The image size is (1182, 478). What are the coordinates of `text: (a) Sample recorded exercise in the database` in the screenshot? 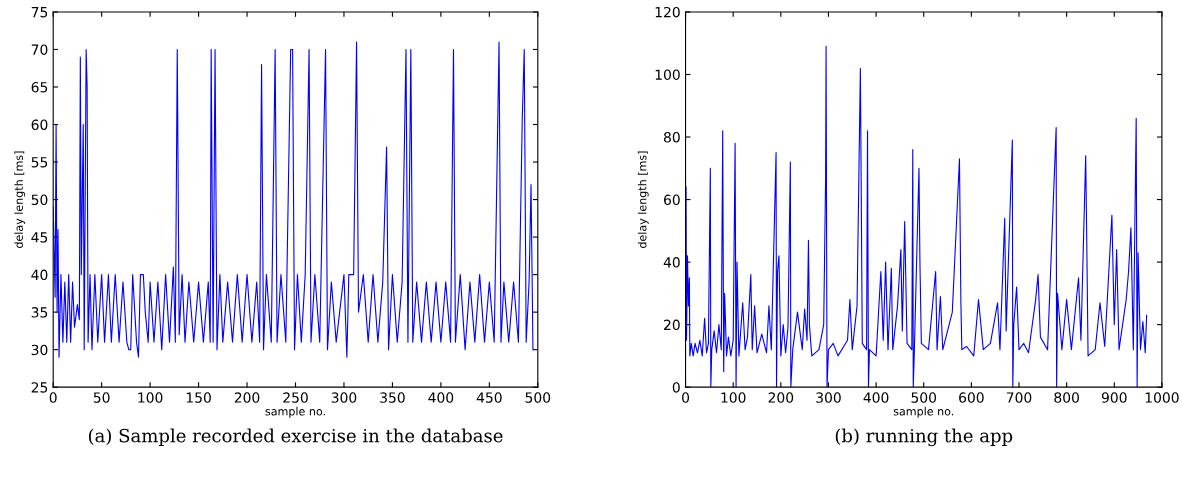 It's located at (295, 437).